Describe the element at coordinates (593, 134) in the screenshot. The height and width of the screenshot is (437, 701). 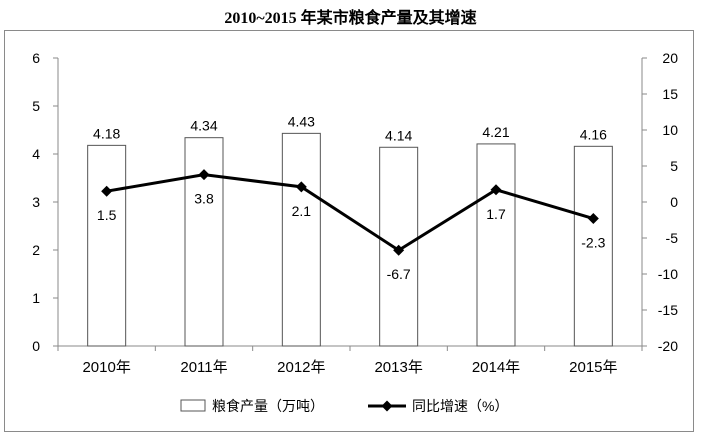
I see `production-bar-label: 4.16` at that location.